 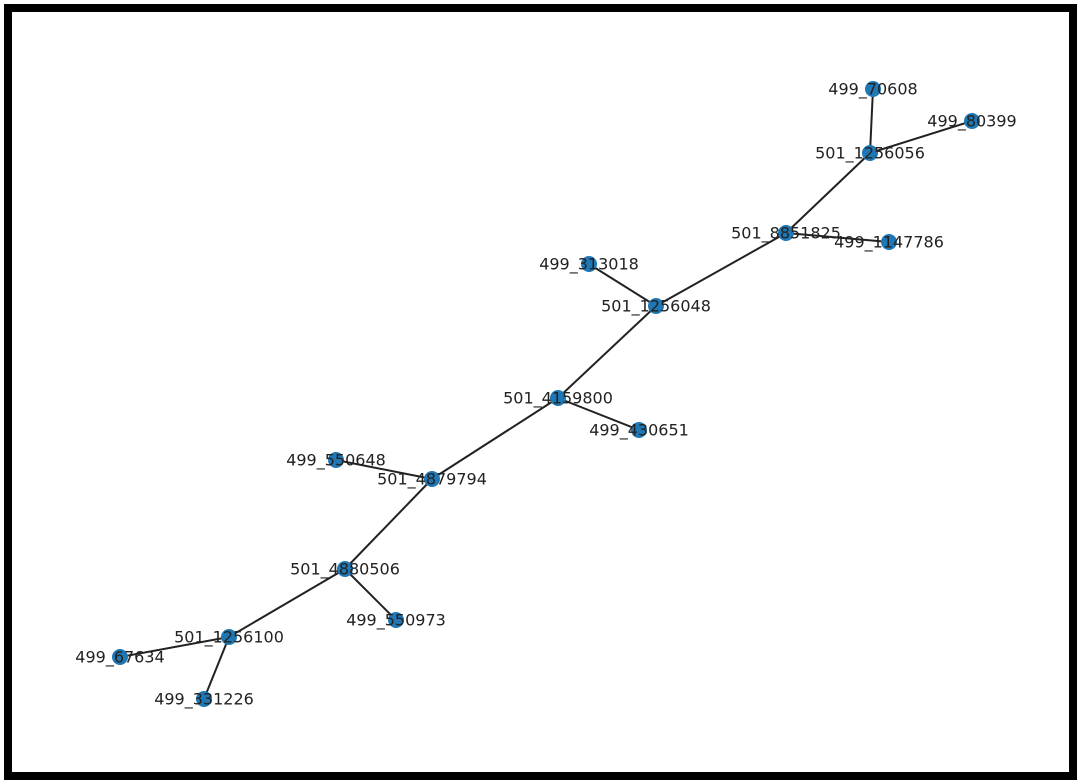 I want to click on node-label-501_8851825: 501_8851825, so click(x=786, y=234).